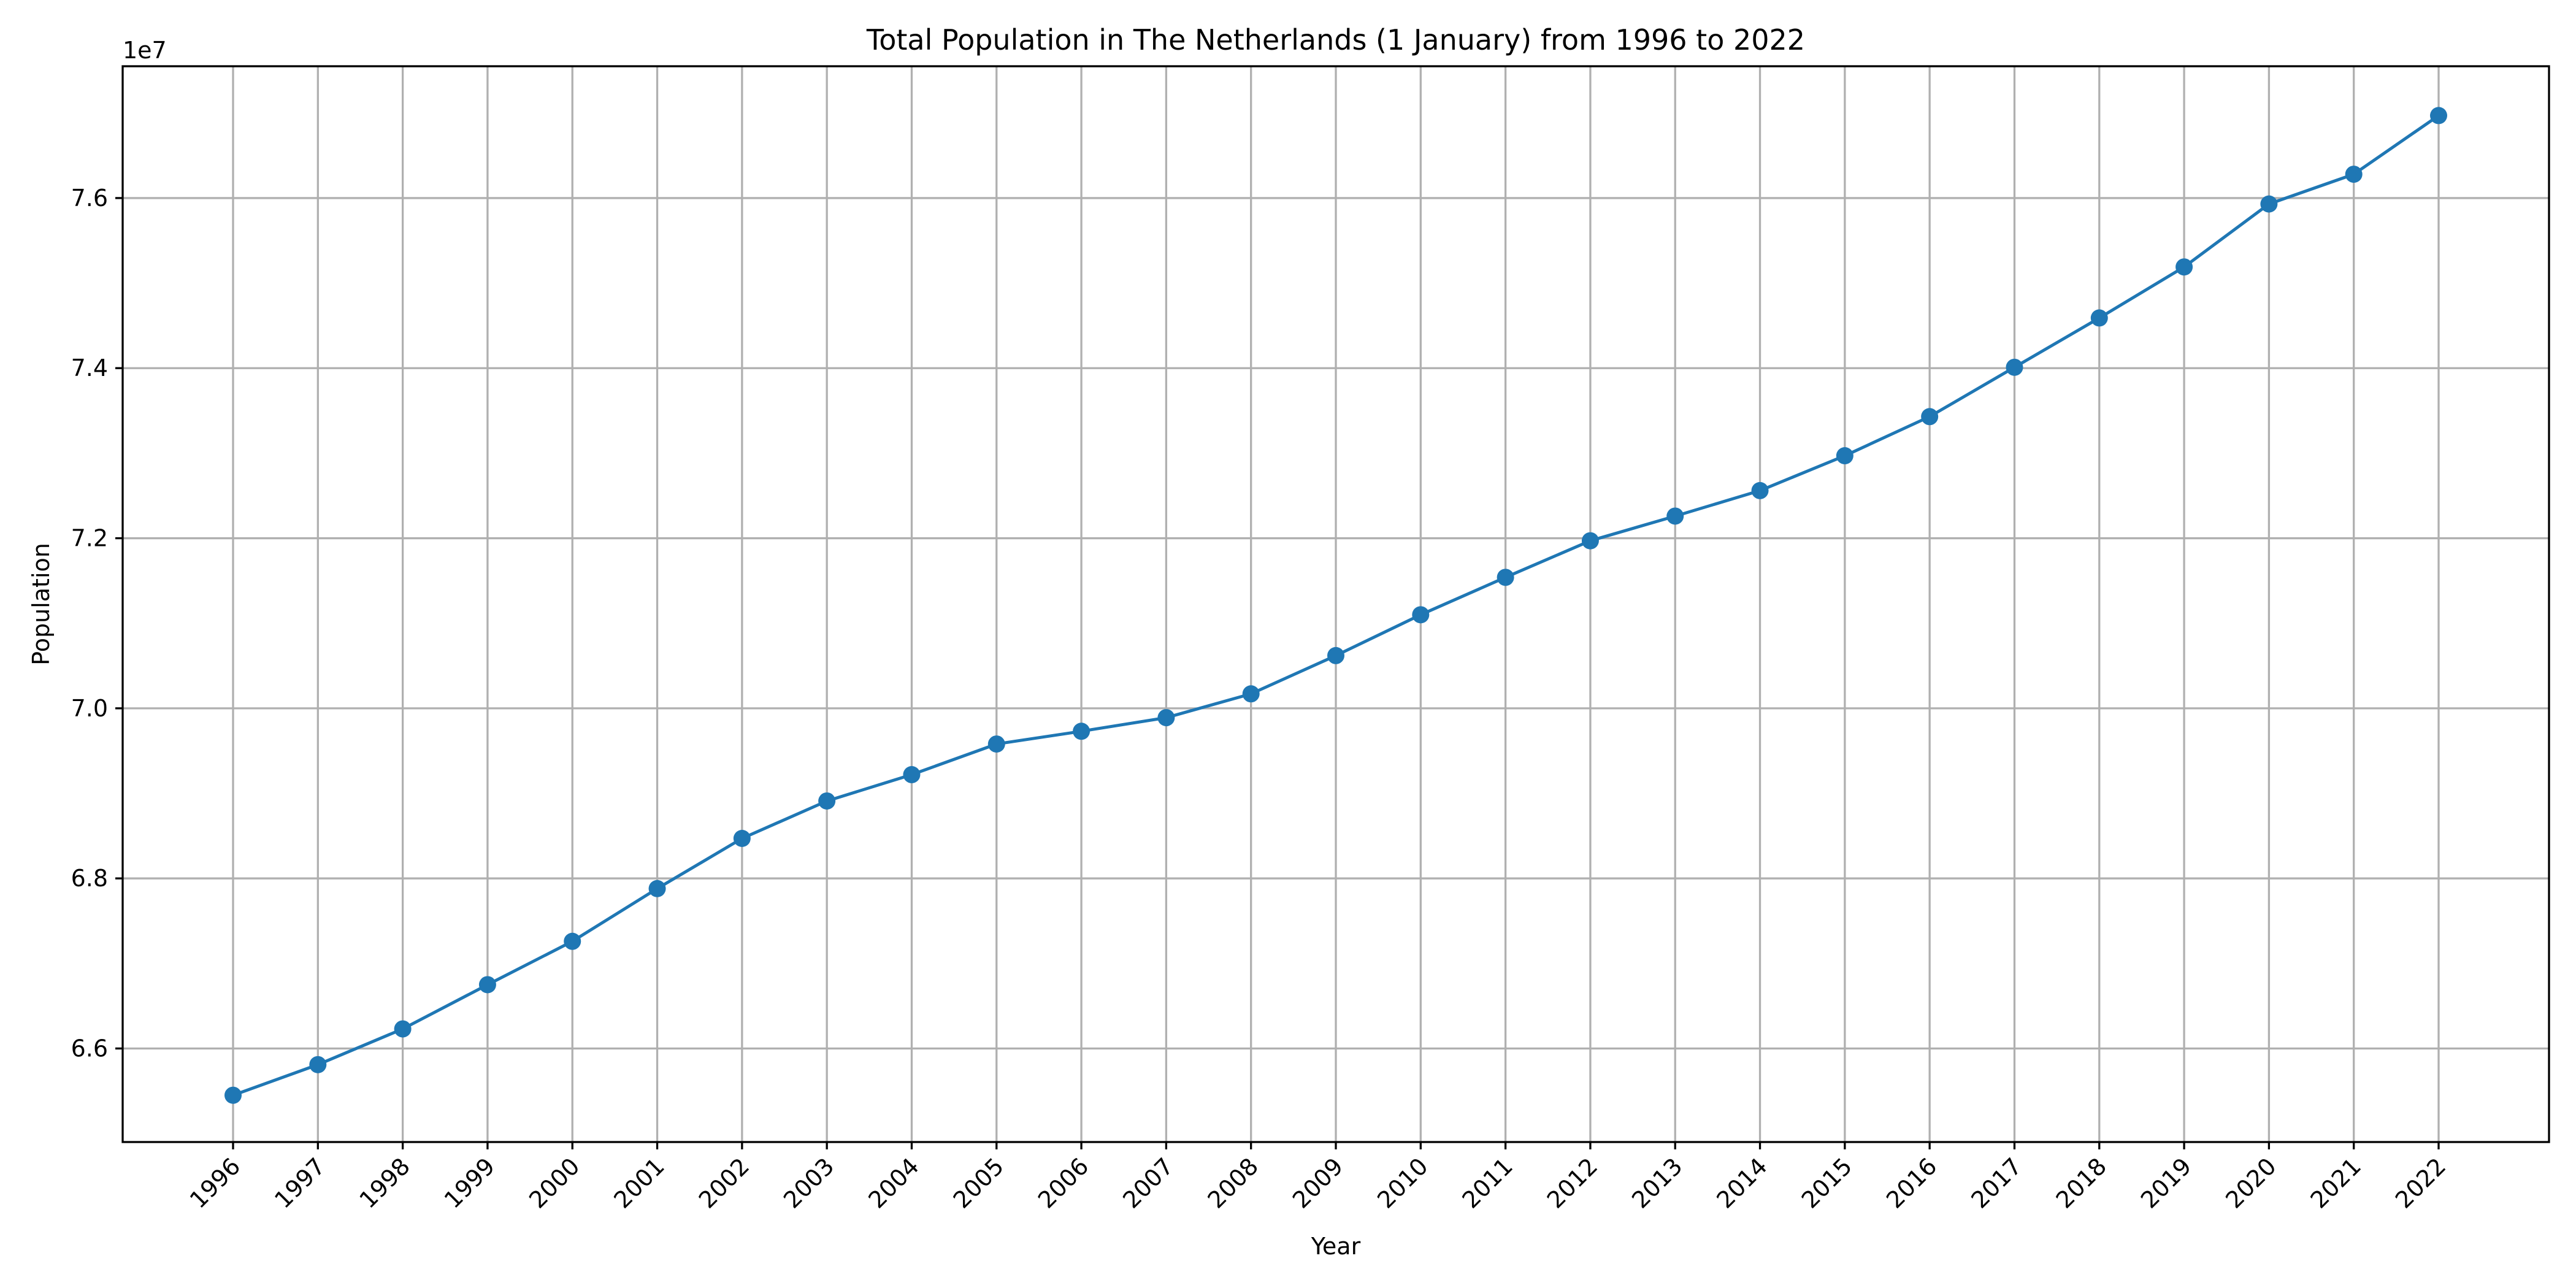 Image resolution: width=2576 pixels, height=1288 pixels. I want to click on x-tick-label: 1999, so click(469, 1183).